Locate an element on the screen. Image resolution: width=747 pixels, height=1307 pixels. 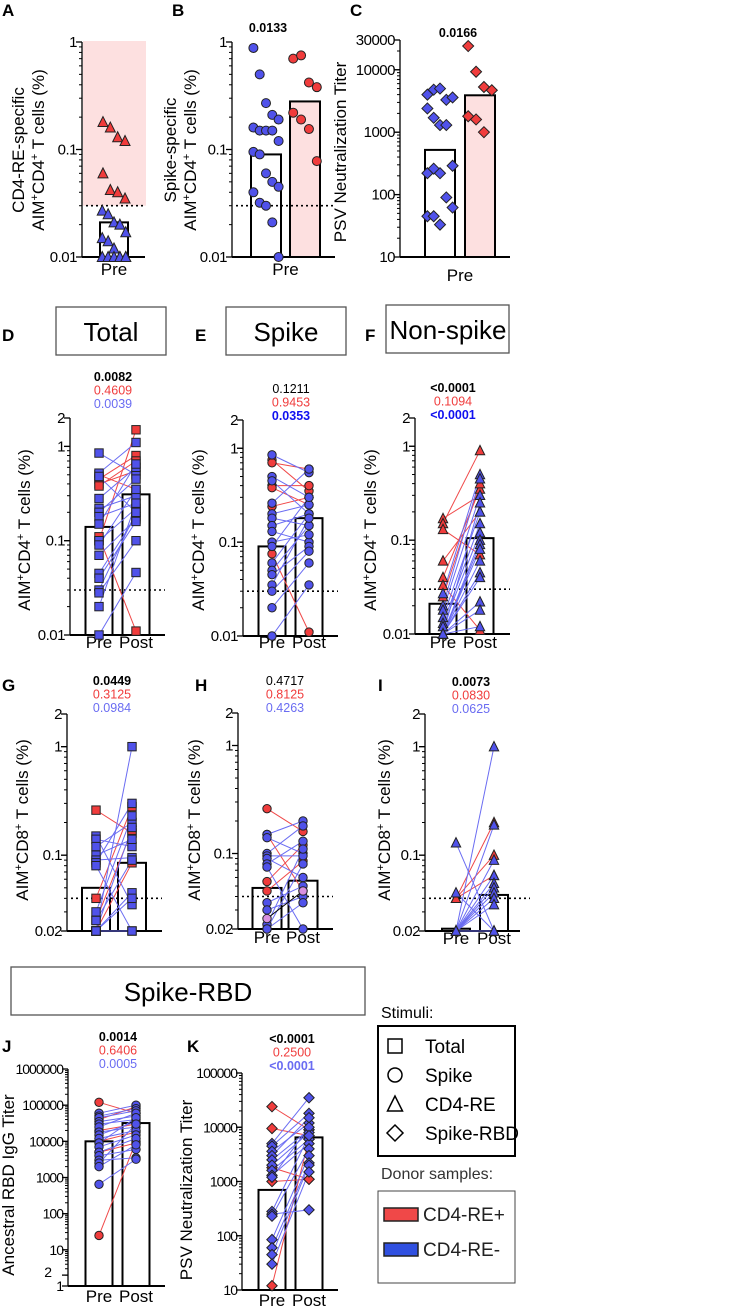
y-axis-label: AIM+CD4+ T cells (%) is located at coordinates (38, 150).